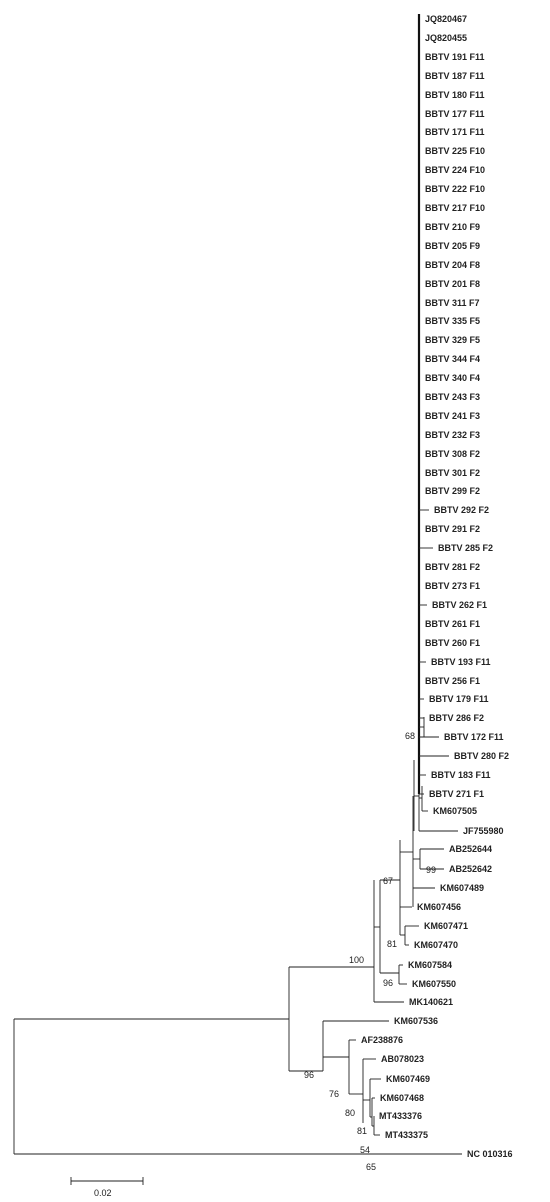 This screenshot has width=550, height=1202. I want to click on leaf-label: BBTV 280 F2, so click(481, 756).